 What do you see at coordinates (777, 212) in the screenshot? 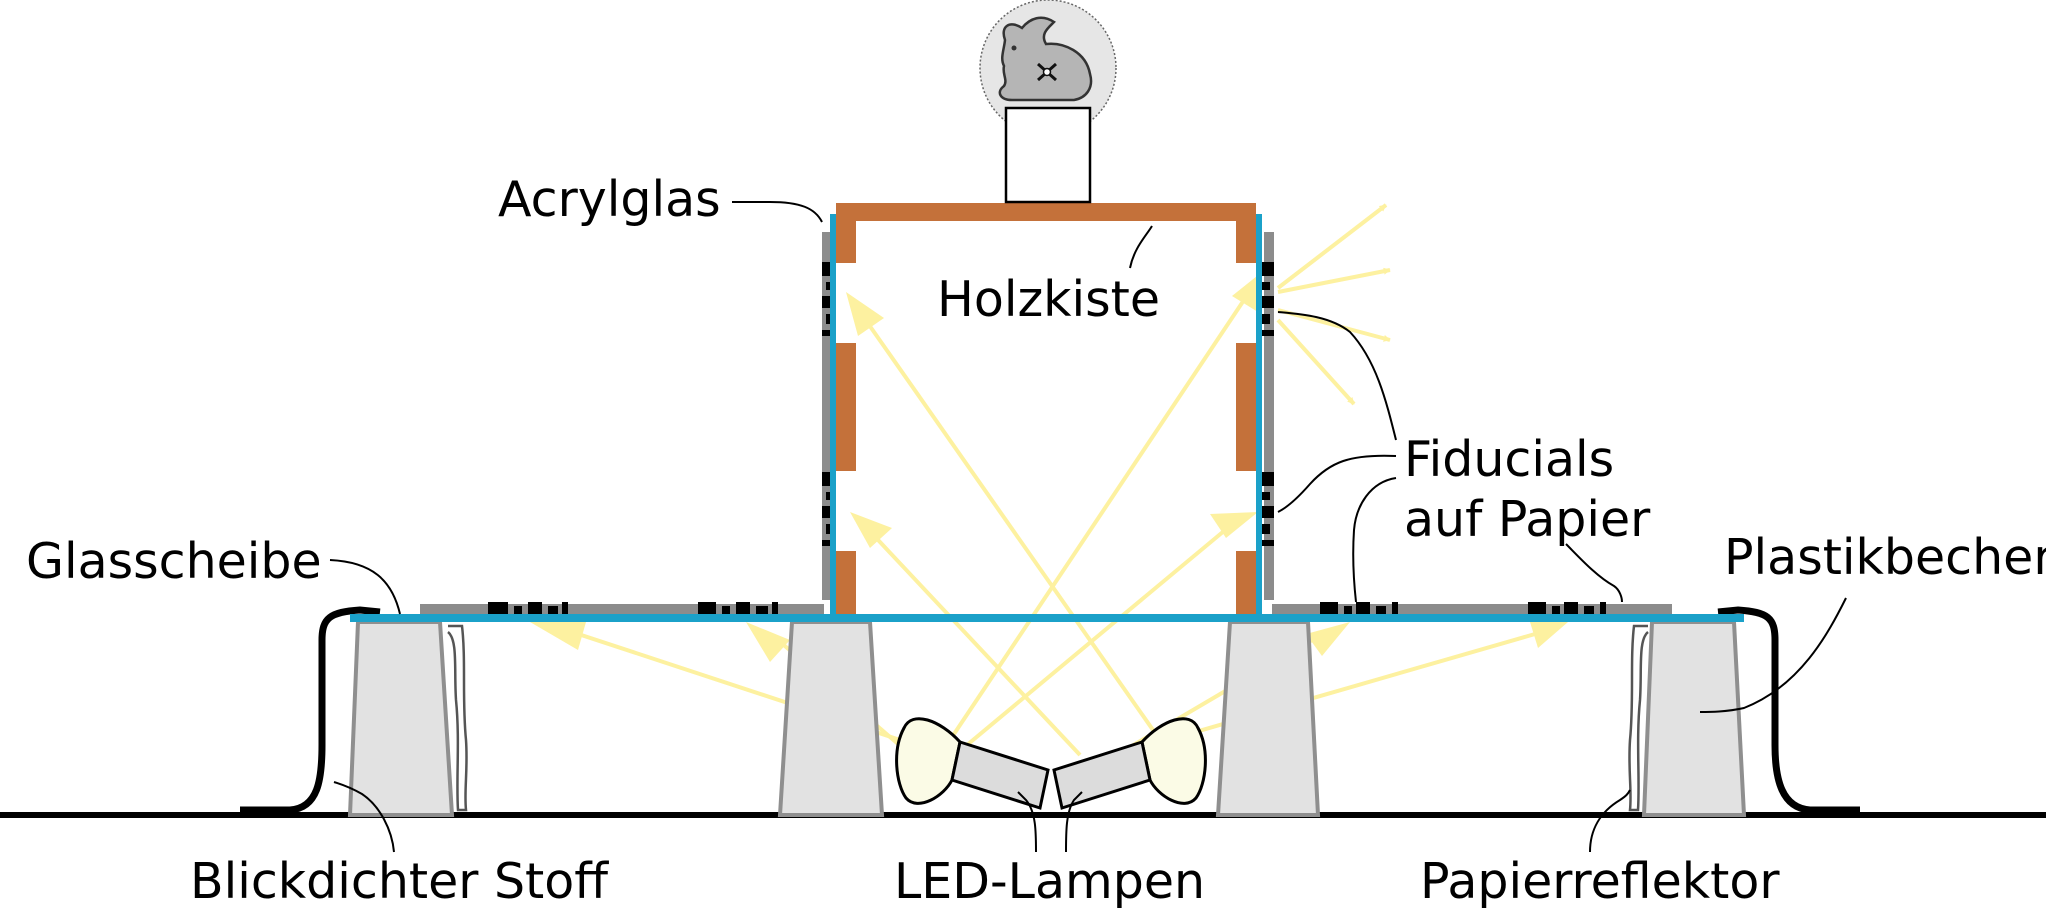
I see `leader-acrylglas` at bounding box center [777, 212].